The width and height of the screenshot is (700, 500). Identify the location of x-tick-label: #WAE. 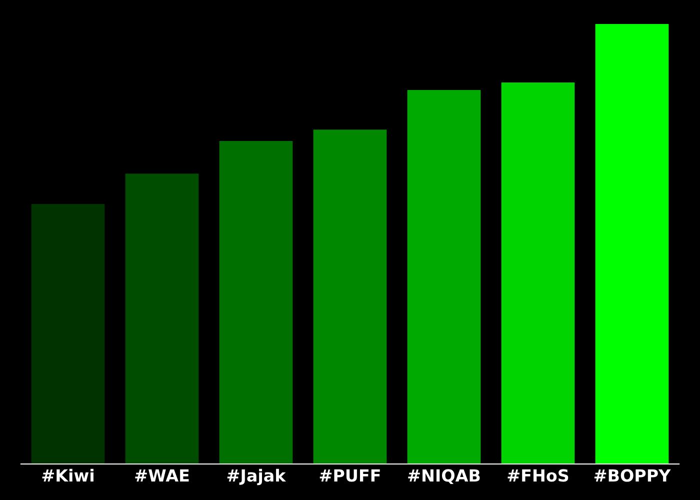
(162, 475).